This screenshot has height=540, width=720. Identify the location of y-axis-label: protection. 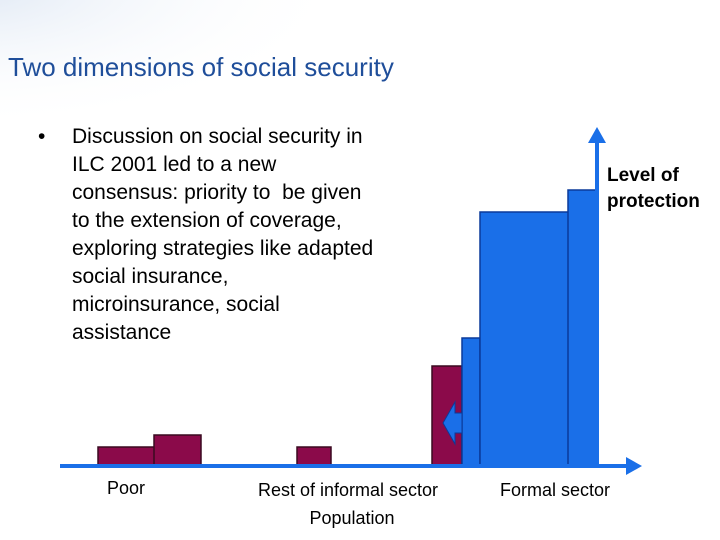
(653, 201).